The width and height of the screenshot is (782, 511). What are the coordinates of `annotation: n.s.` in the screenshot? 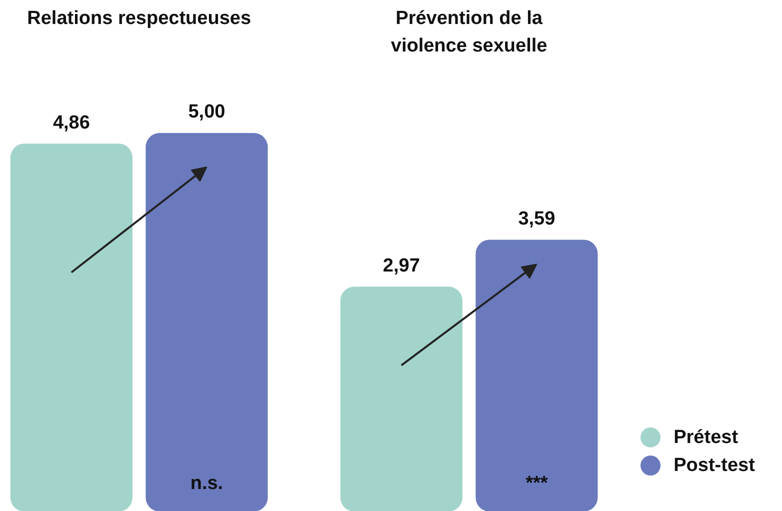 It's located at (207, 483).